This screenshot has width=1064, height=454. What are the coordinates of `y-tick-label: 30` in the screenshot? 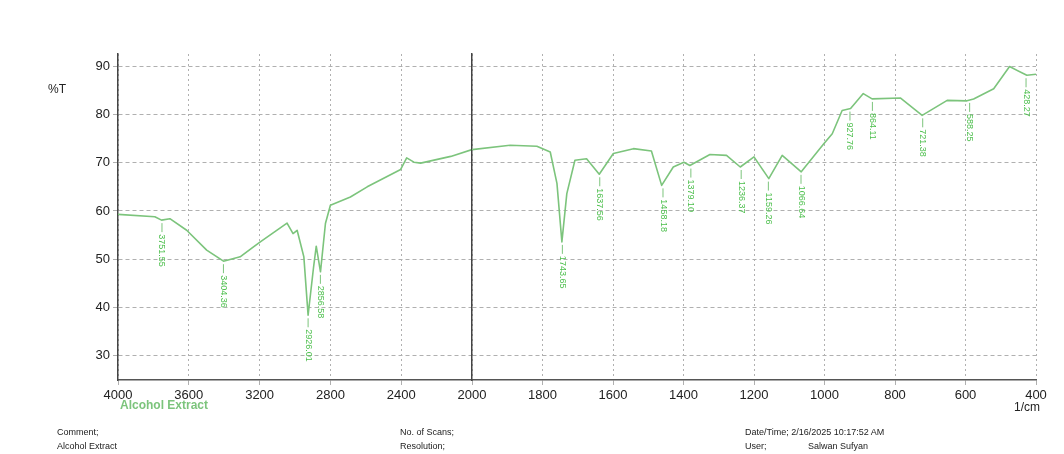 It's located at (102, 355).